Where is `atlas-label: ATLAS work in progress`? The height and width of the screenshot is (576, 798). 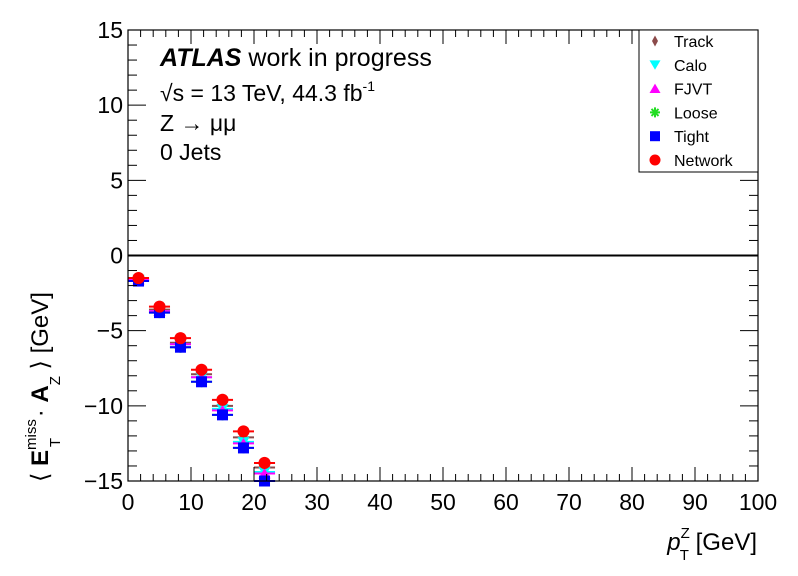 atlas-label: ATLAS work in progress is located at coordinates (295, 58).